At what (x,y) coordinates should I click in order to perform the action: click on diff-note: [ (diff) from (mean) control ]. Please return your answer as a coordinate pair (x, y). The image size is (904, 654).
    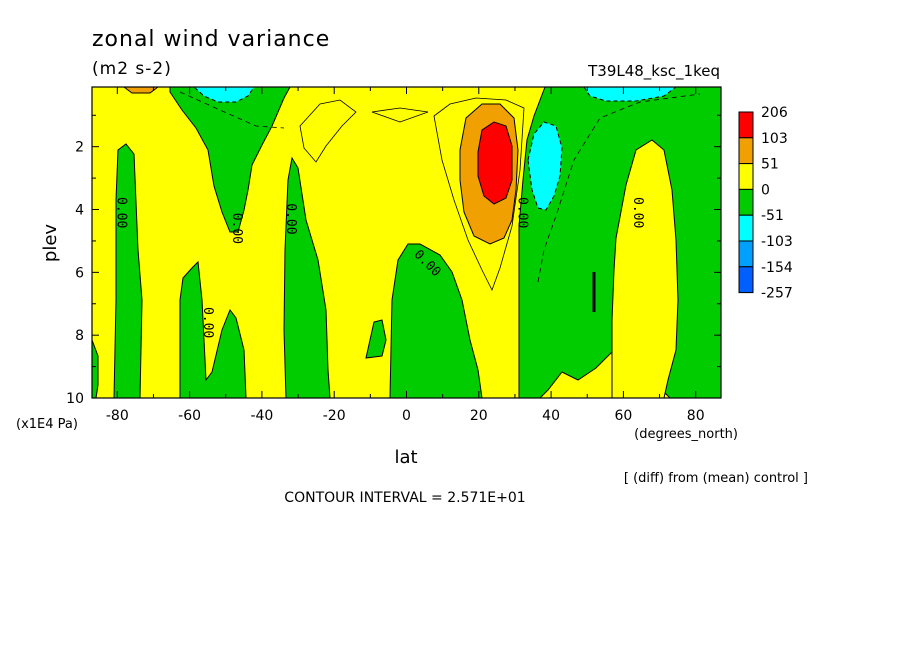
    Looking at the image, I should click on (716, 478).